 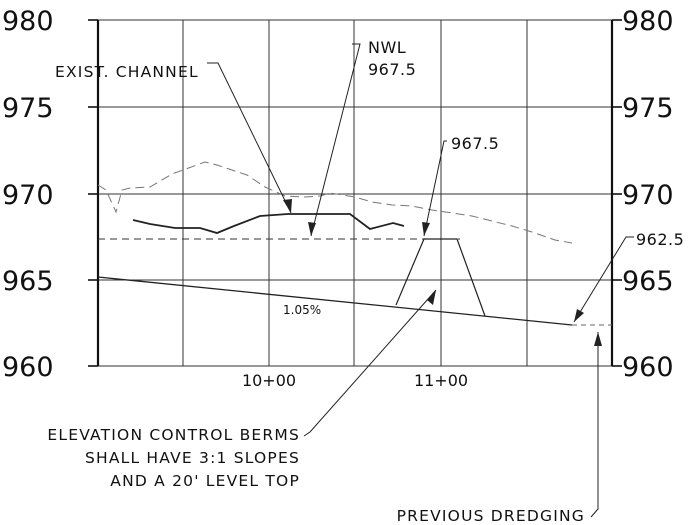 I want to click on label-berm-elev: 967.5, so click(x=475, y=143).